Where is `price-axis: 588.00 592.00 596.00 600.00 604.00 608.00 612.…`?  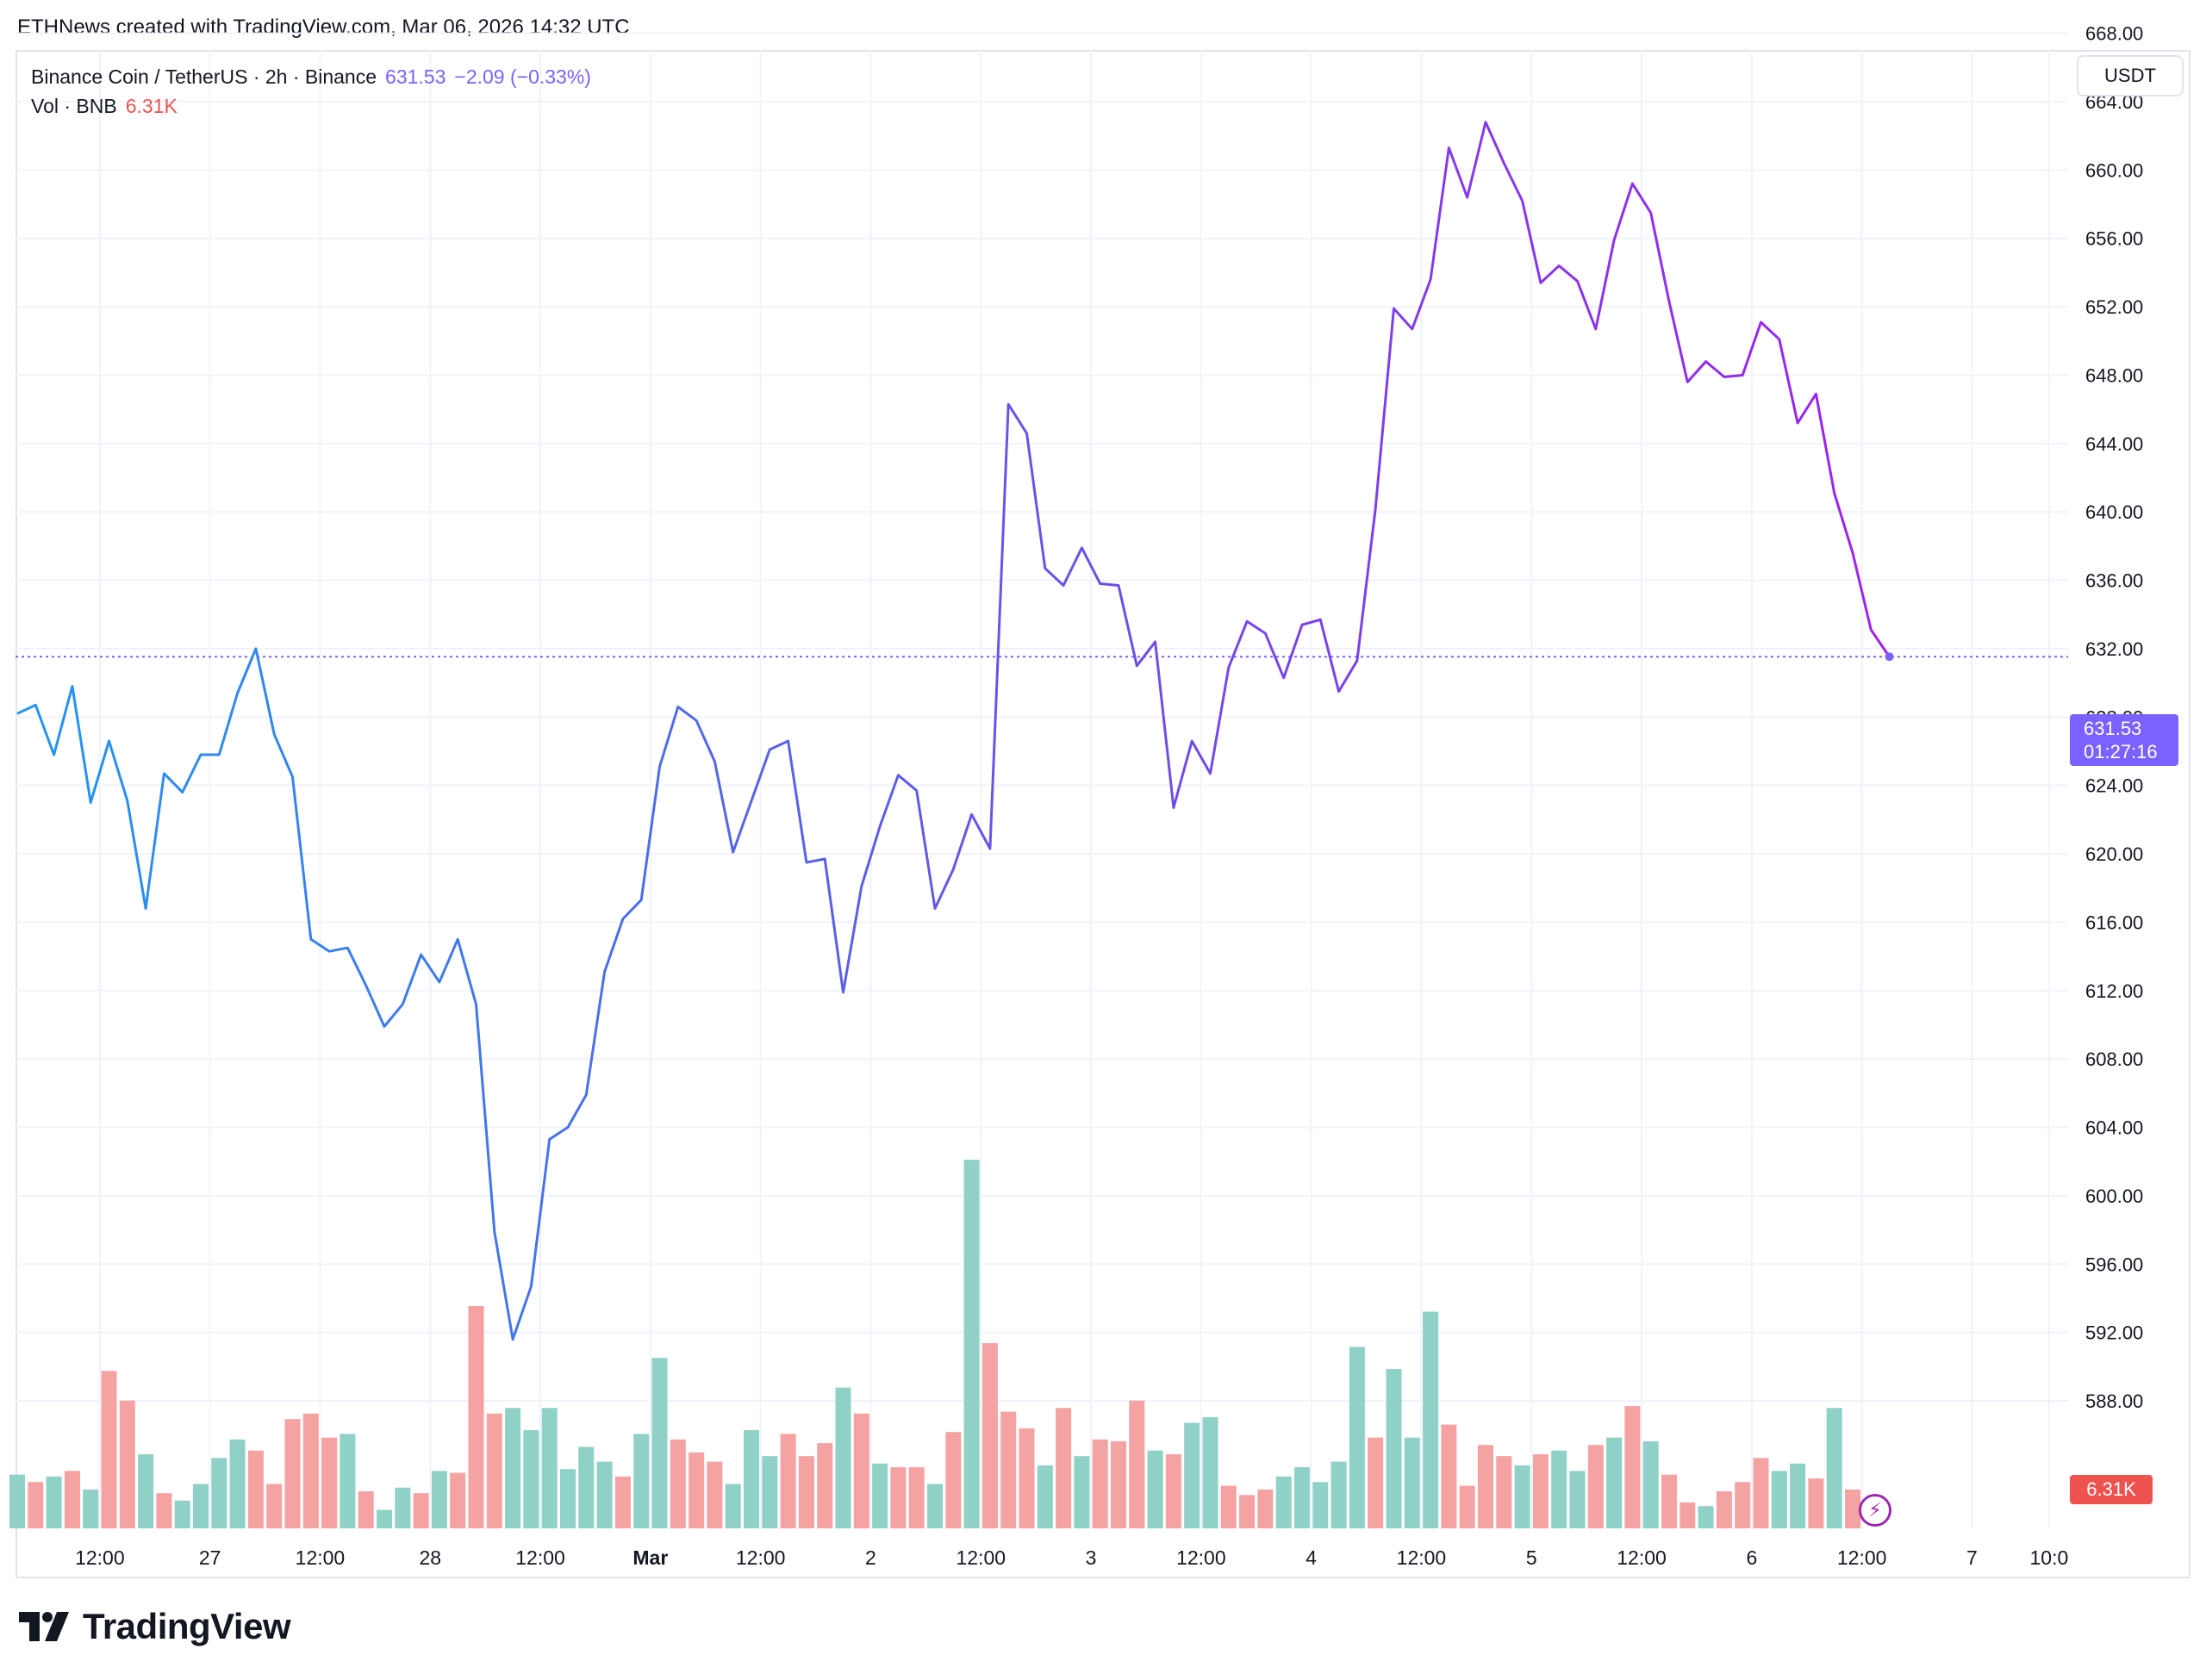
price-axis: 588.00 592.00 596.00 600.00 604.00 608.00 612.… is located at coordinates (2114, 718).